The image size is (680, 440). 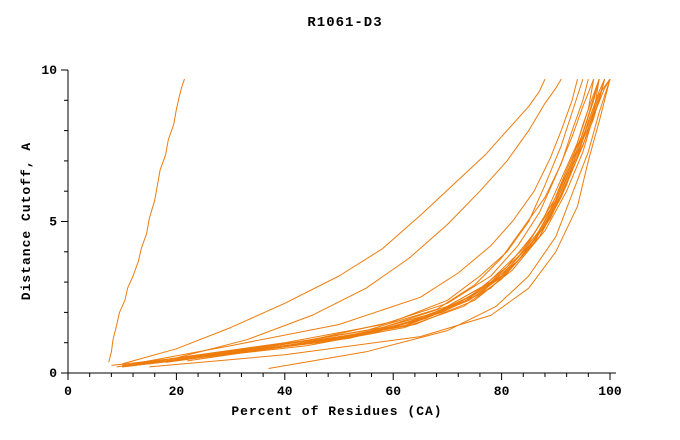 I want to click on x-tick-label: 80, so click(x=502, y=391).